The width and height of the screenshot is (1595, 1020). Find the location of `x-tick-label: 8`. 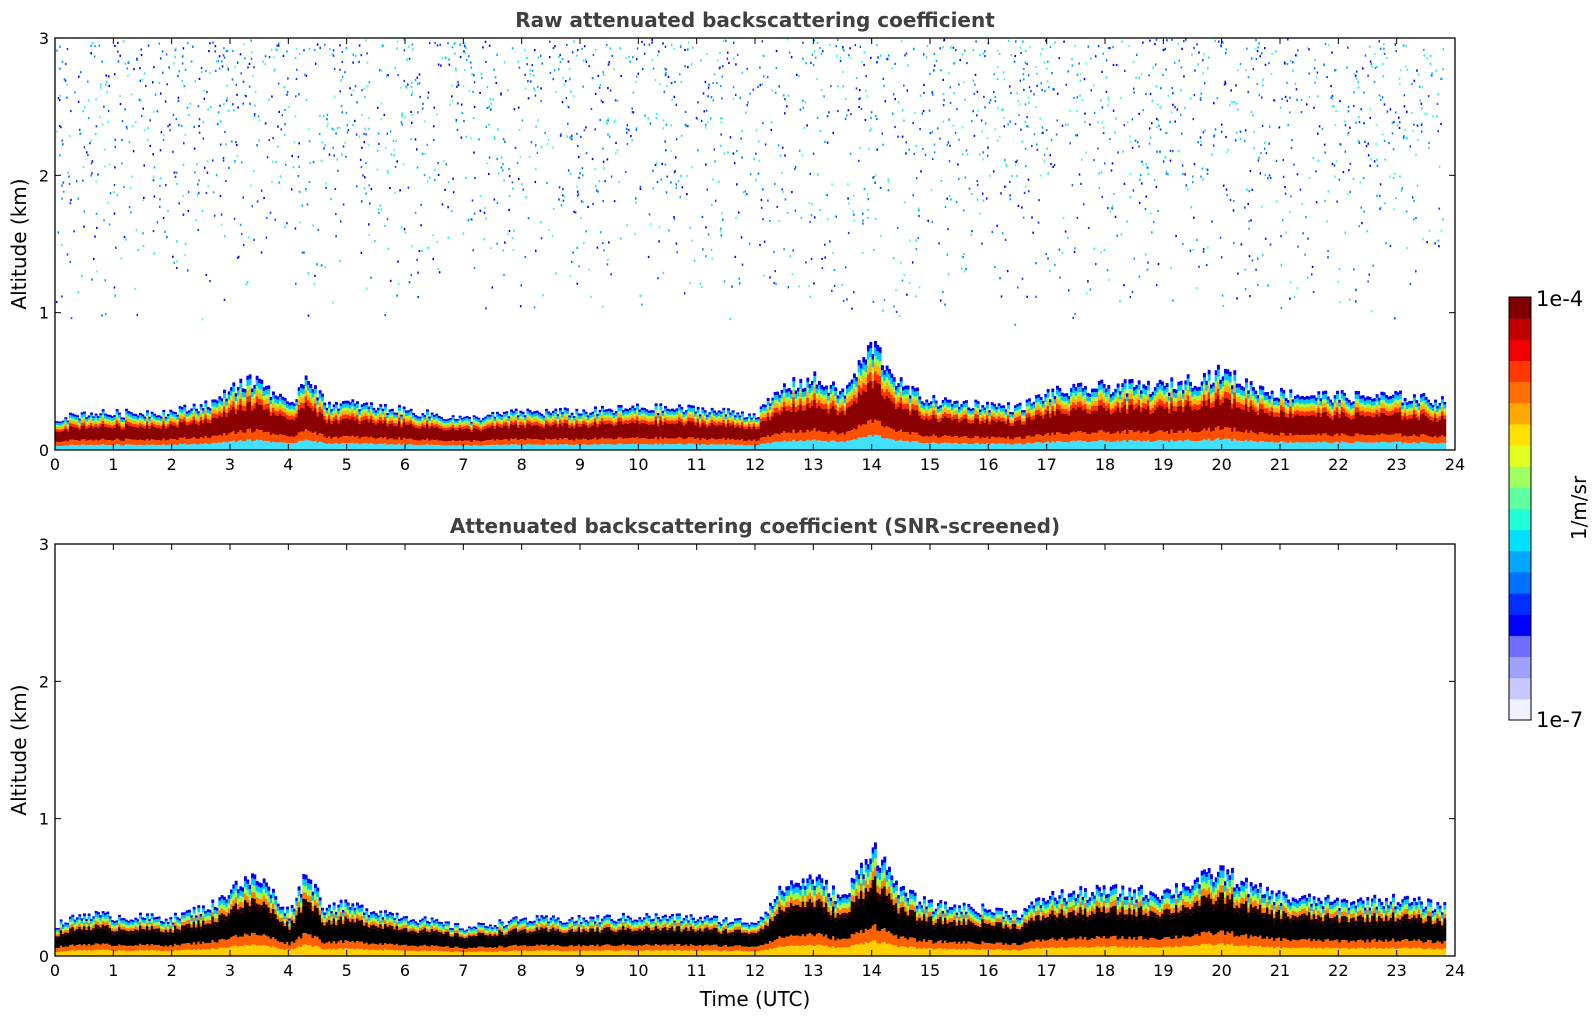

x-tick-label: 8 is located at coordinates (522, 970).